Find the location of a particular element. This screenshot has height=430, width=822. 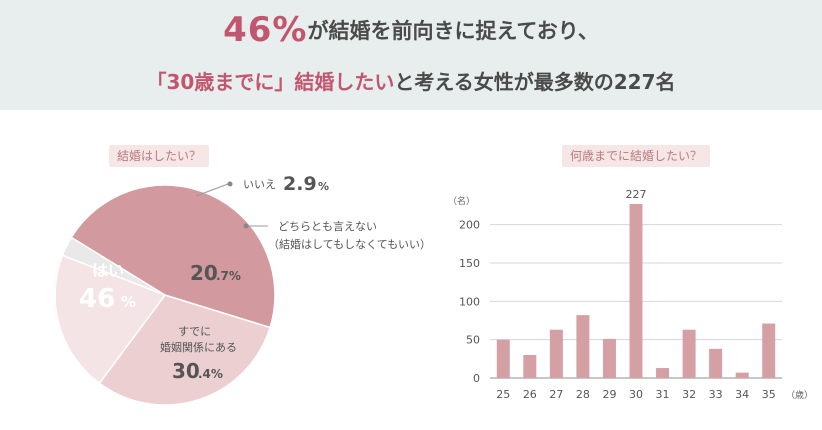

headline-accent-text: 「30歳までに」結婚したい is located at coordinates (270, 82).